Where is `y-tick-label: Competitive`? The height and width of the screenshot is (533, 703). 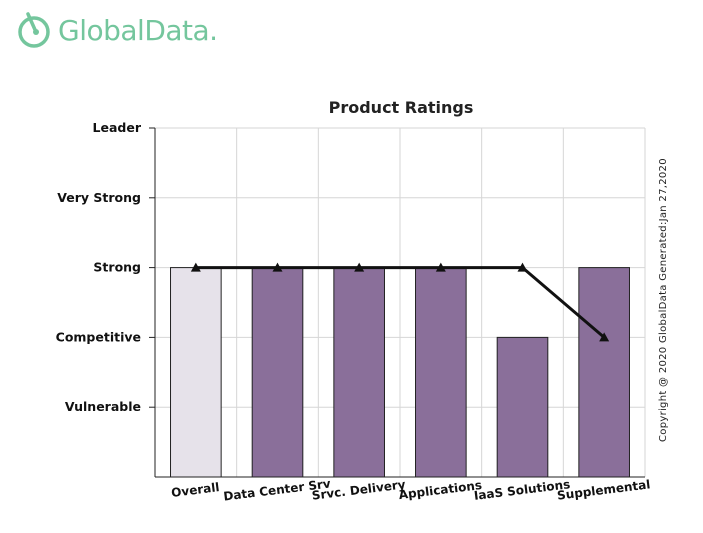 y-tick-label: Competitive is located at coordinates (98, 336).